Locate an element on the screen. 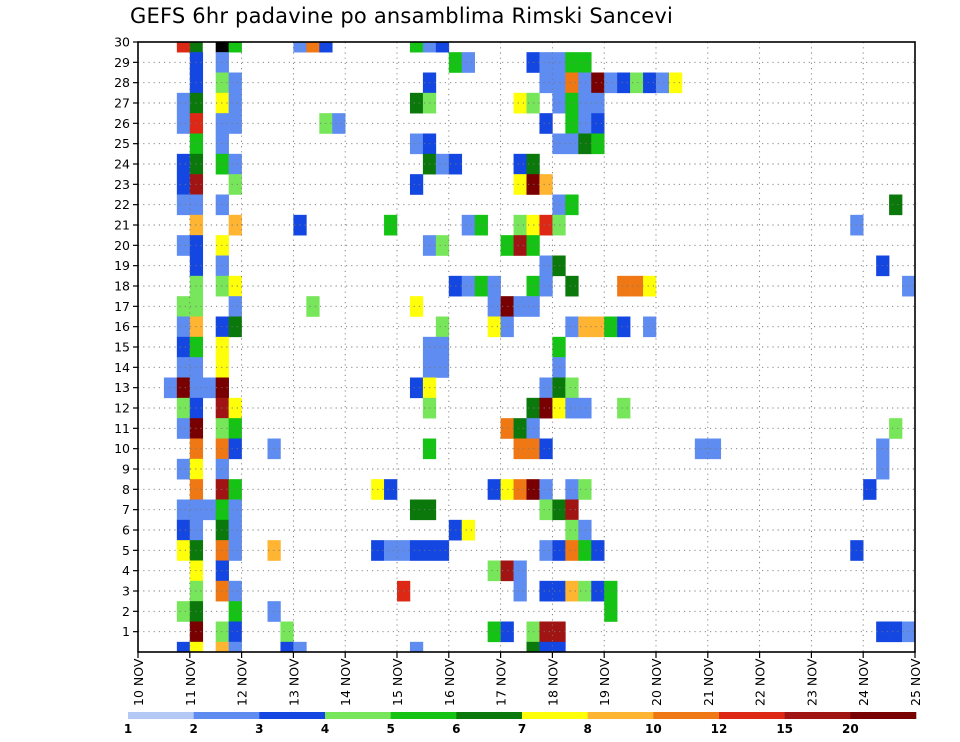  x-tick-label: 15 NOV is located at coordinates (397, 682).